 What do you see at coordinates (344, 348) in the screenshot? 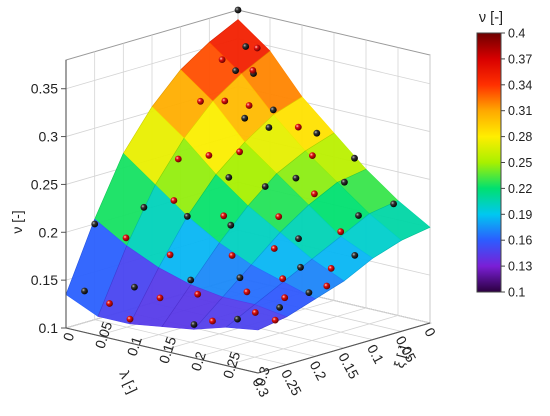
I see `x-axis-line` at bounding box center [344, 348].